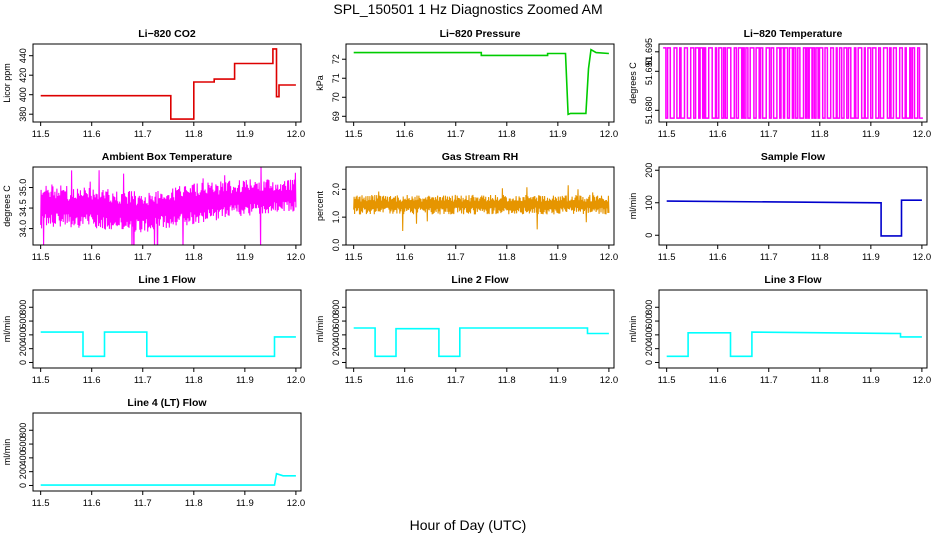 Image resolution: width=936 pixels, height=540 pixels. What do you see at coordinates (23, 229) in the screenshot?
I see `y-tick-label: 34.0` at bounding box center [23, 229].